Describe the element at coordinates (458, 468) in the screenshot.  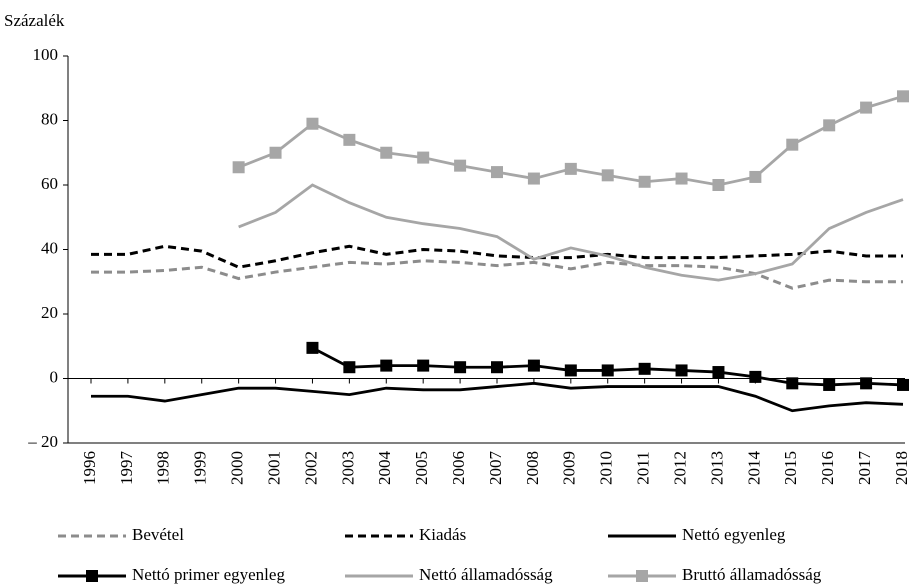
I see `x-tick-label: 2006` at that location.